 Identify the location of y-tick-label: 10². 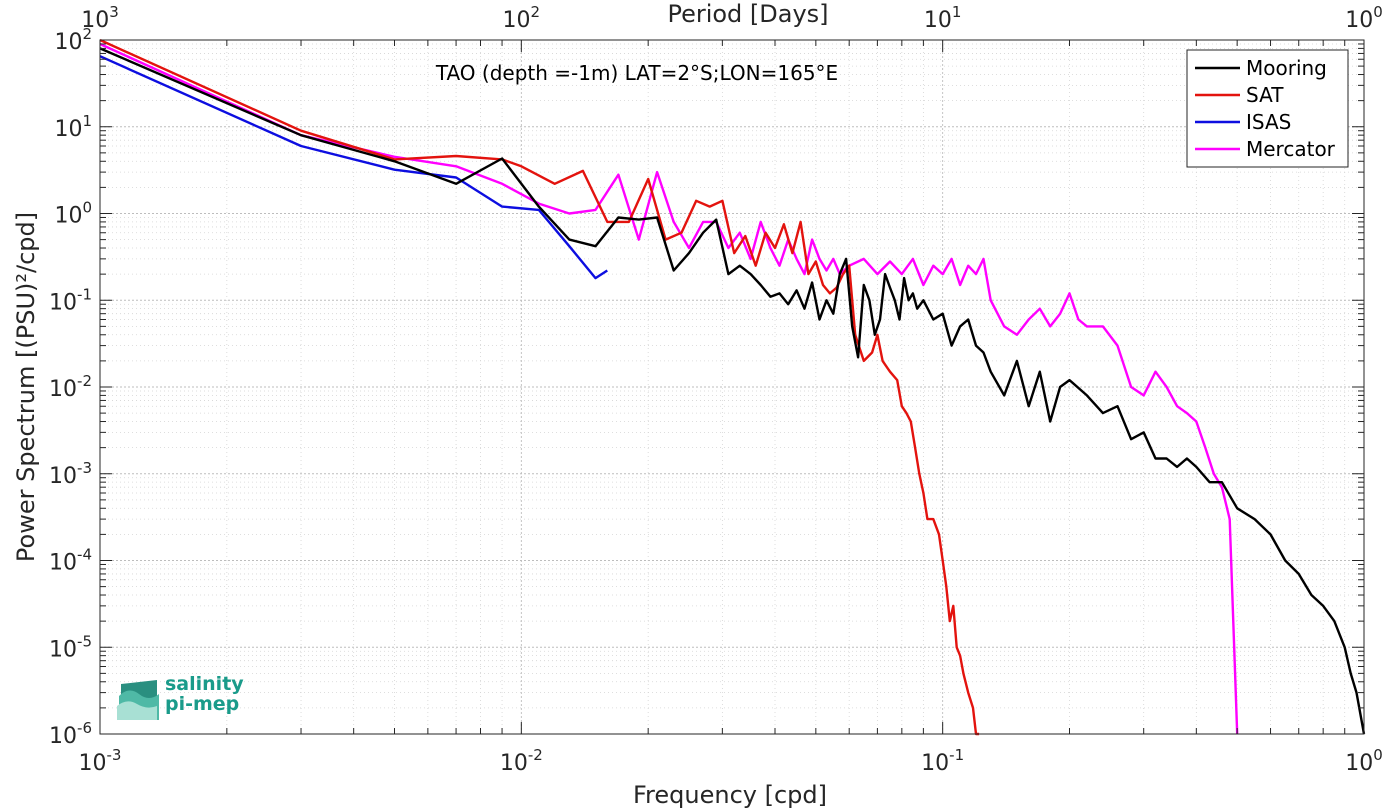
(73, 40).